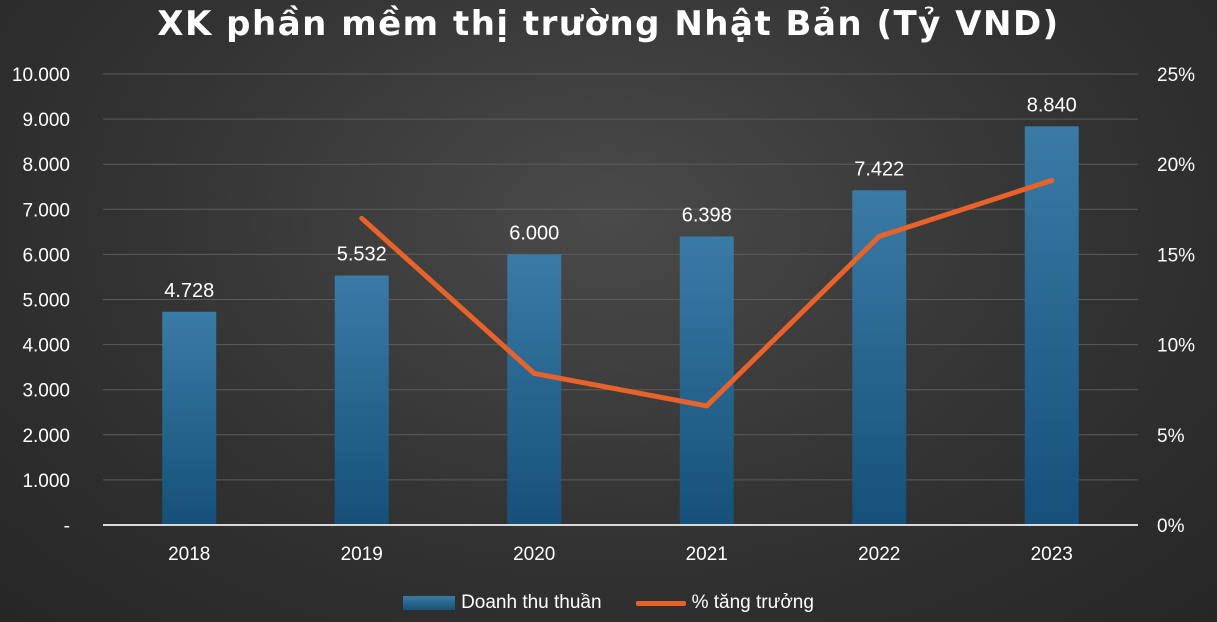 Image resolution: width=1217 pixels, height=622 pixels. What do you see at coordinates (660, 603) in the screenshot?
I see `legend-swatch-line` at bounding box center [660, 603].